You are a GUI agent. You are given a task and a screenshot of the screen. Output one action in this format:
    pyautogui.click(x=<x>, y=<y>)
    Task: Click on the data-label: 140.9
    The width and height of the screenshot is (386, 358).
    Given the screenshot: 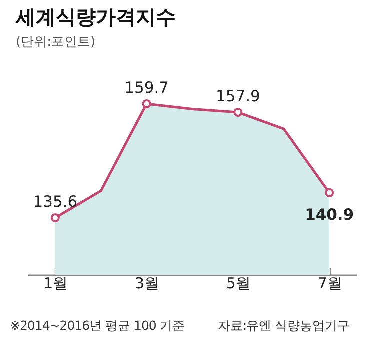 What is the action you would take?
    pyautogui.click(x=329, y=215)
    